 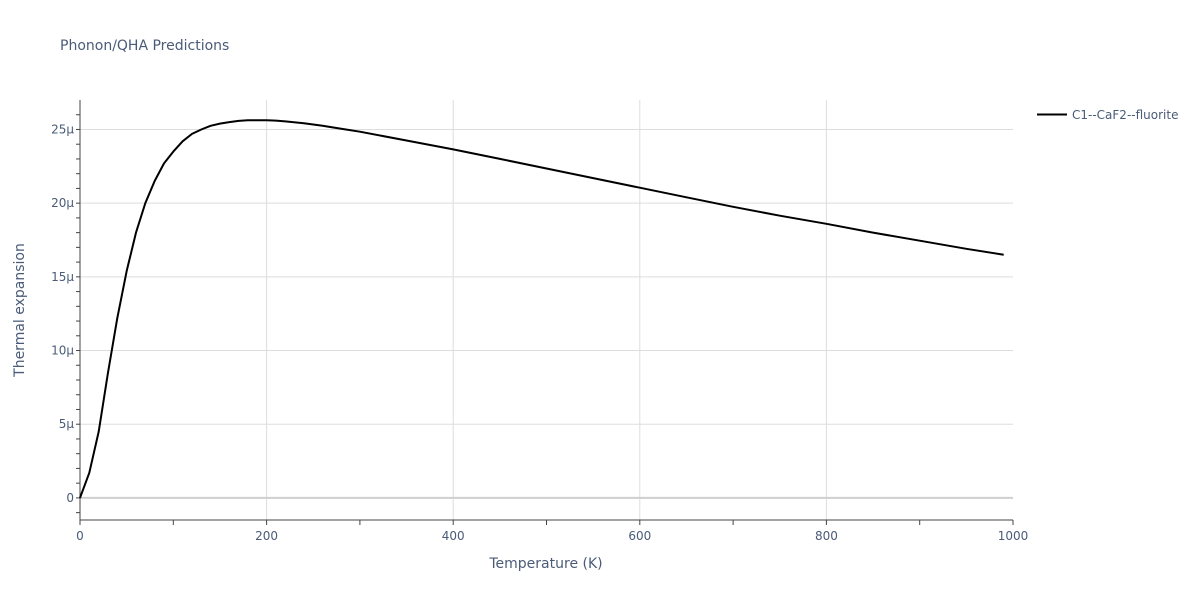 I want to click on x-axis-title: Temperature (K), so click(x=545, y=564).